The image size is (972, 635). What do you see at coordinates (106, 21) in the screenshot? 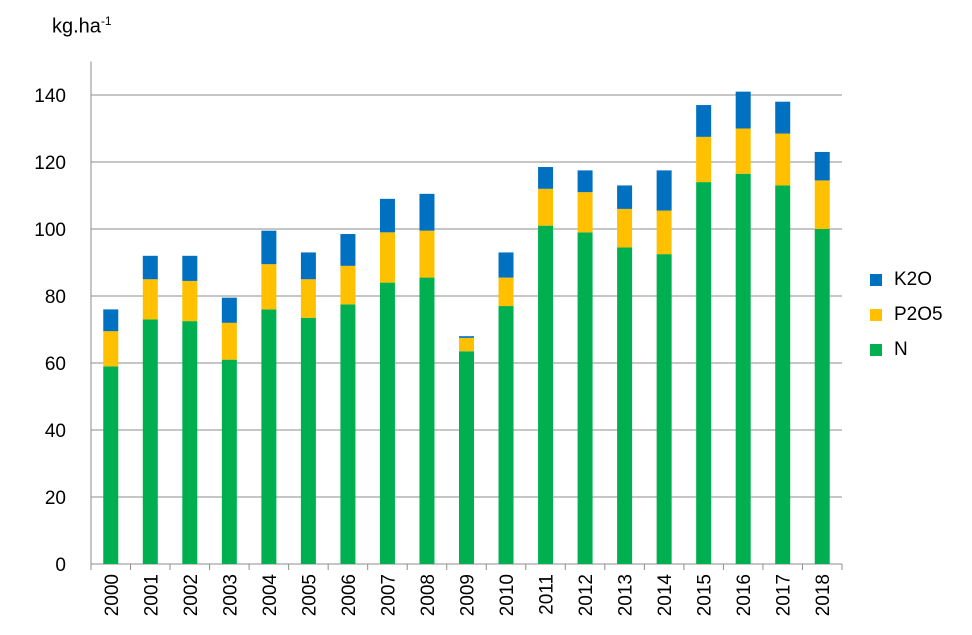
I see `y-axis-unit-superscript: -1` at bounding box center [106, 21].